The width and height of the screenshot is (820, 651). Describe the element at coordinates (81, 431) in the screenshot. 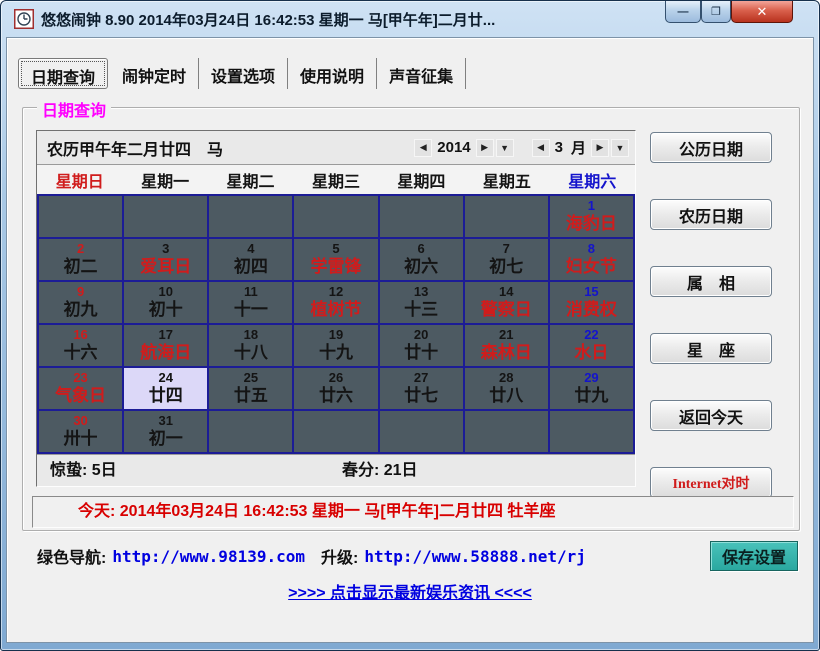

I see `day-cell-30: 30 卅十` at that location.